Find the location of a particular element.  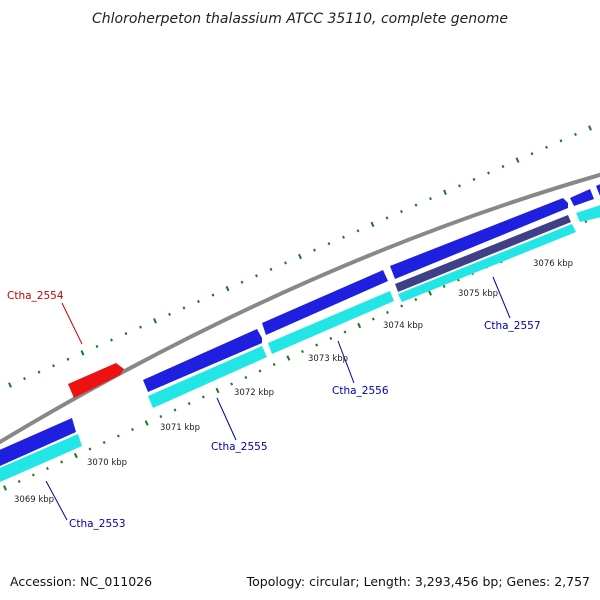

kbp-label: 3075 kbp is located at coordinates (478, 294).